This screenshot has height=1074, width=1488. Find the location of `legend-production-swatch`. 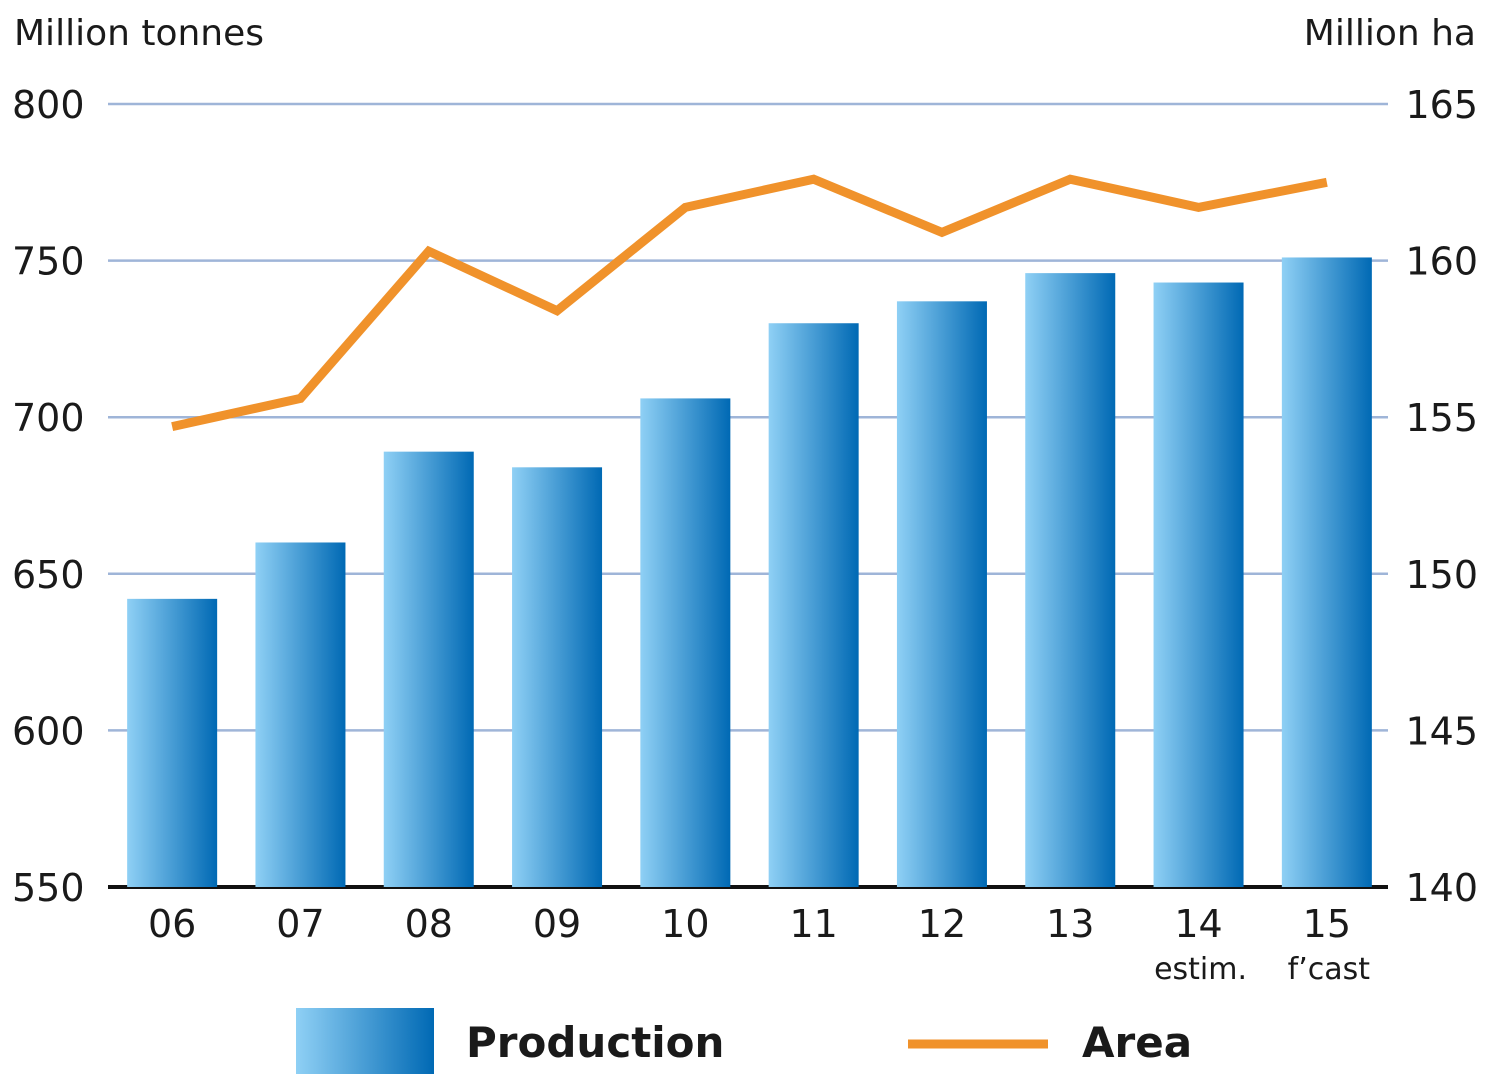

legend-production-swatch is located at coordinates (365, 1041).